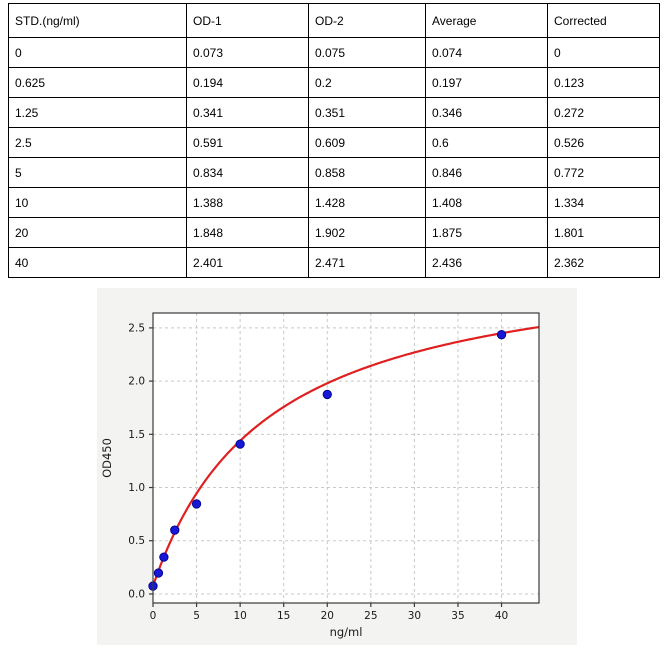 Image resolution: width=668 pixels, height=651 pixels. What do you see at coordinates (603, 112) in the screenshot?
I see `table-cell: 0.272` at bounding box center [603, 112].